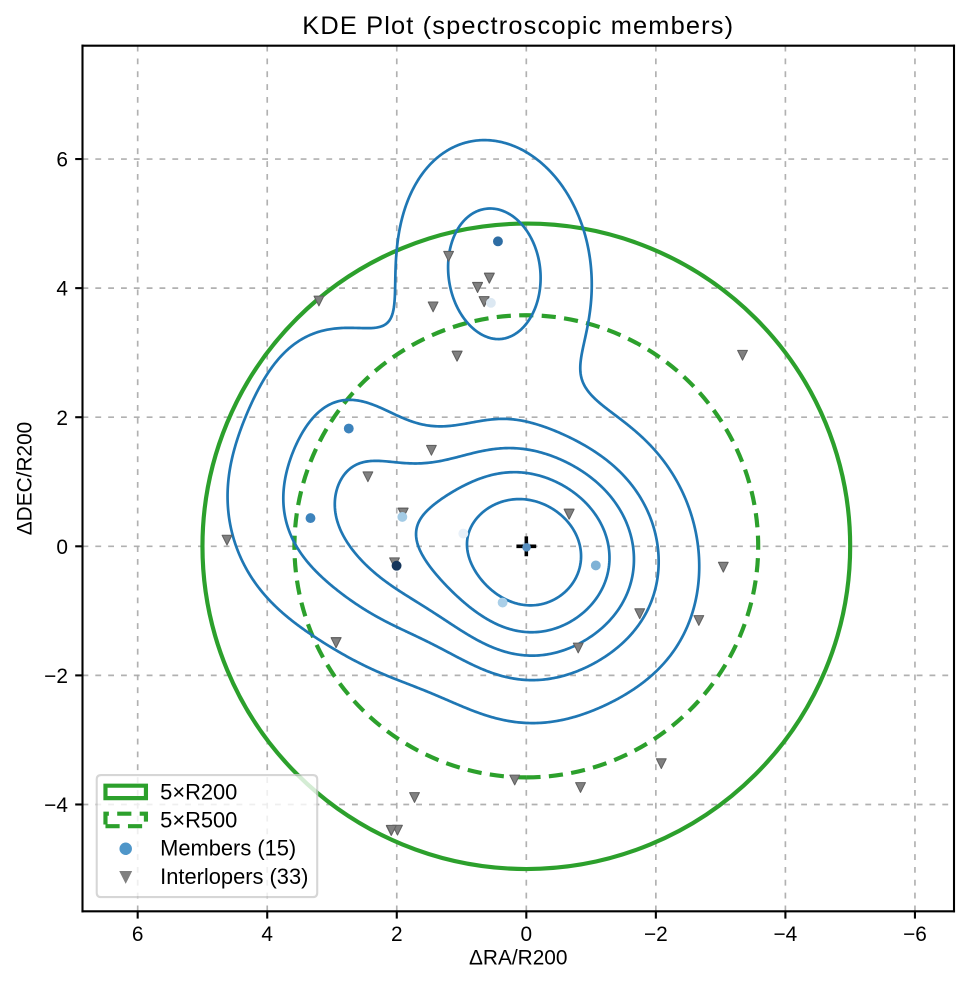 This screenshot has height=984, width=969. I want to click on svg-text:KDE Plot (spectroscopic member: KDE Plot (spectroscopic members), so click(518, 26).